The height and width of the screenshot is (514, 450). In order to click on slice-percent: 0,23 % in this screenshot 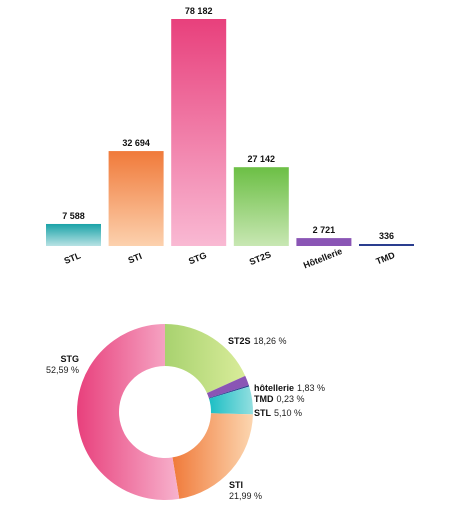, I will do `click(291, 399)`.